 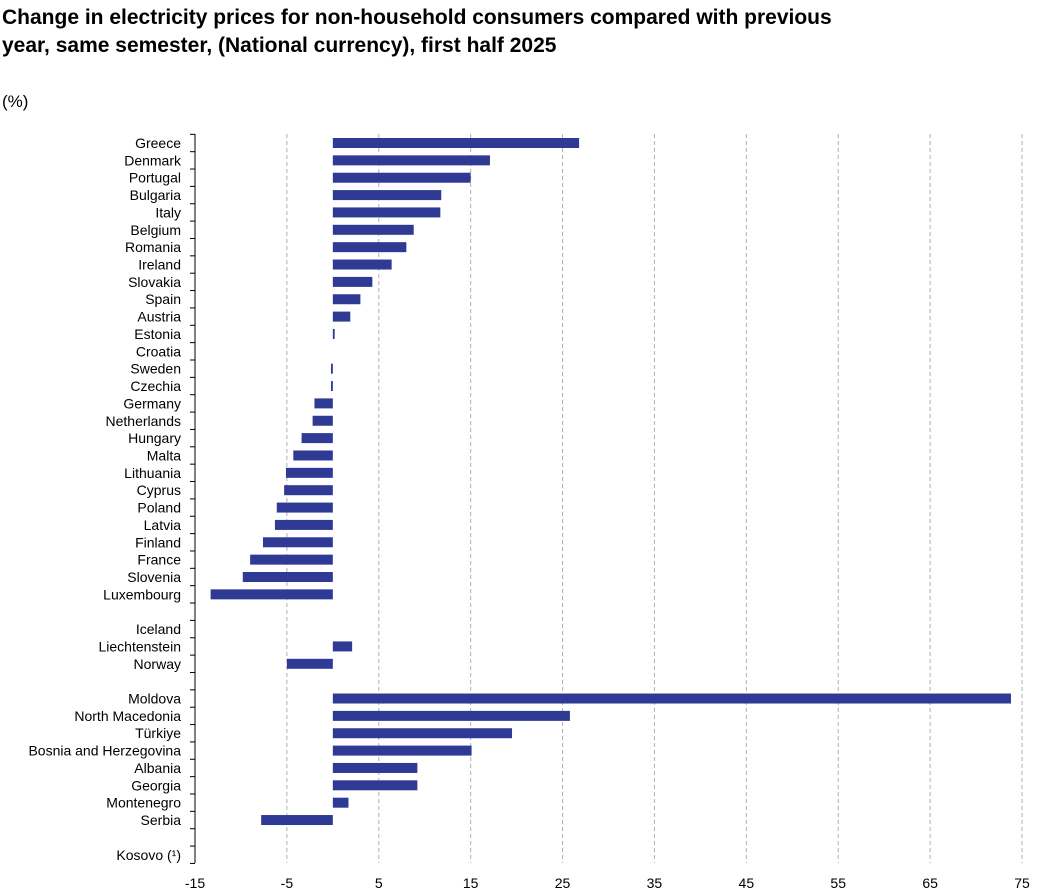 I want to click on category-label: Moldova, so click(x=154, y=699).